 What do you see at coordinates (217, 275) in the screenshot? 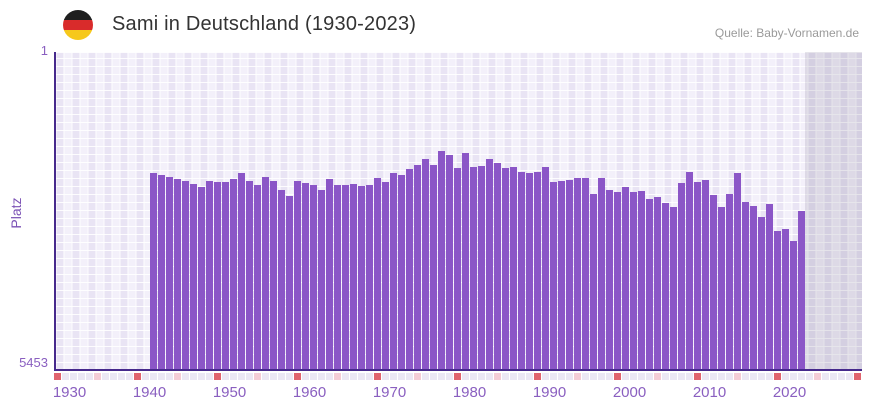
I see `bar-1950` at bounding box center [217, 275].